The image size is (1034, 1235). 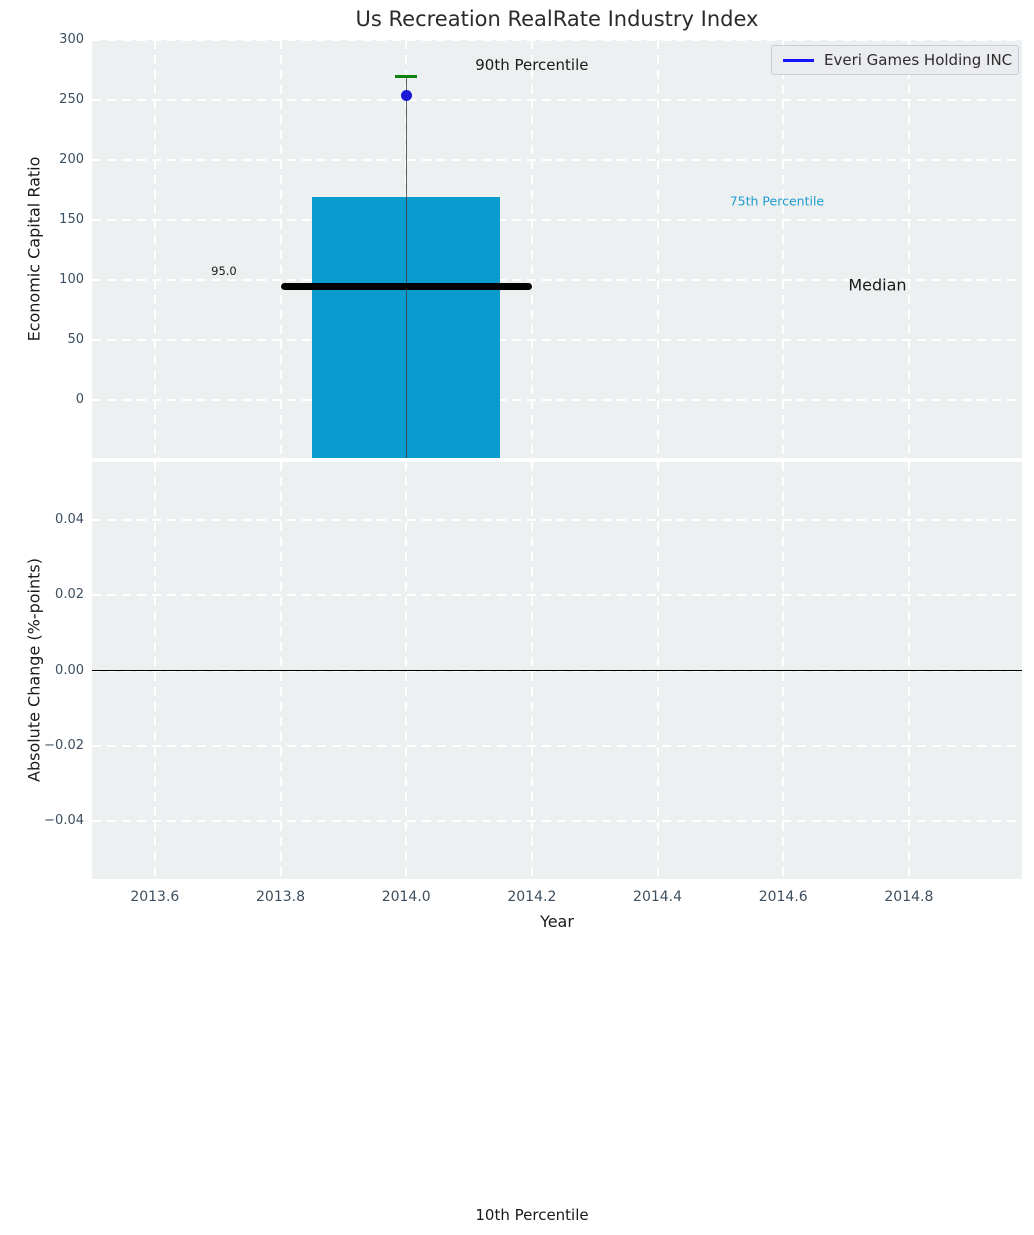 I want to click on top-y-axis-label: Economic Capital Ratio, so click(x=34, y=249).